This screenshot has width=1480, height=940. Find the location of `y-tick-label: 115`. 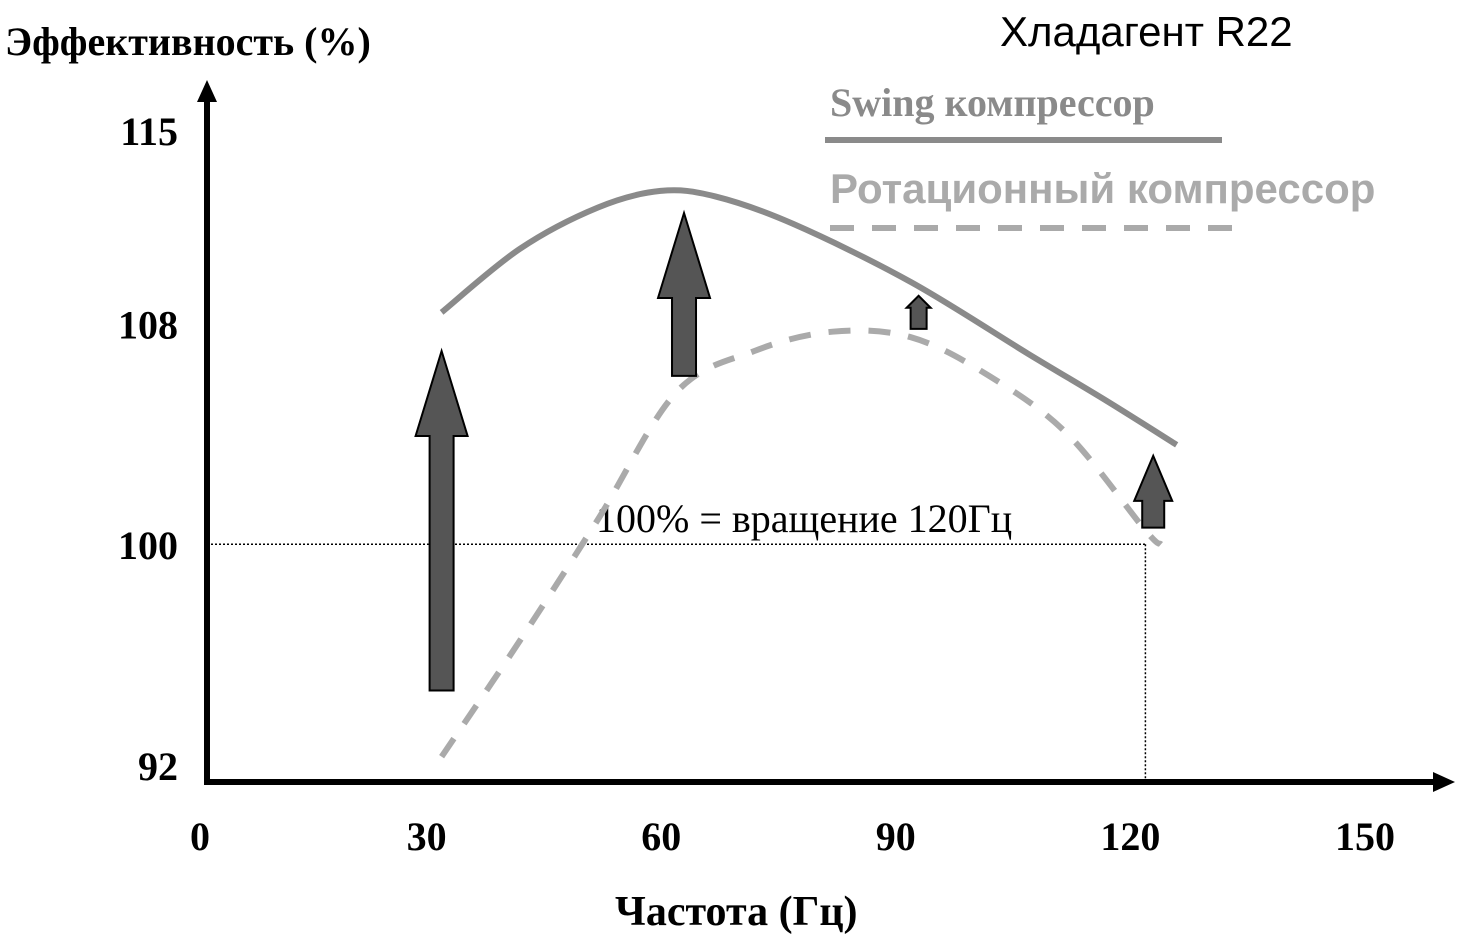

y-tick-label: 115 is located at coordinates (149, 131).